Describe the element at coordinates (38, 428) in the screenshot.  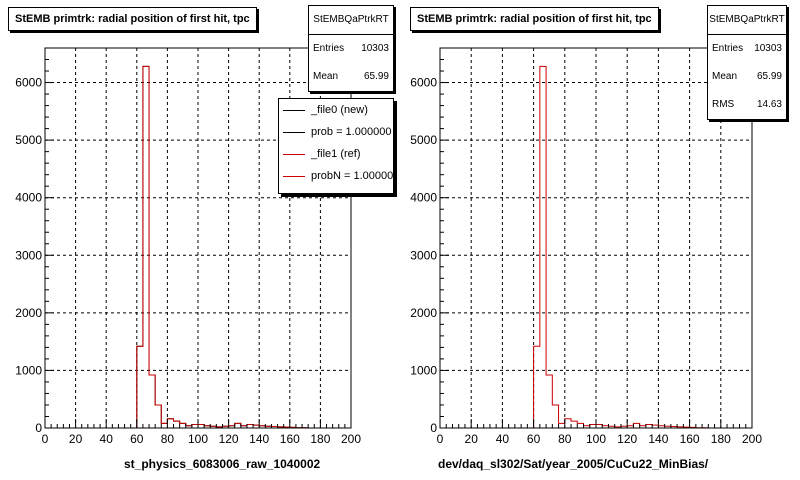
I see `pad1-y-tick-label: 0` at that location.